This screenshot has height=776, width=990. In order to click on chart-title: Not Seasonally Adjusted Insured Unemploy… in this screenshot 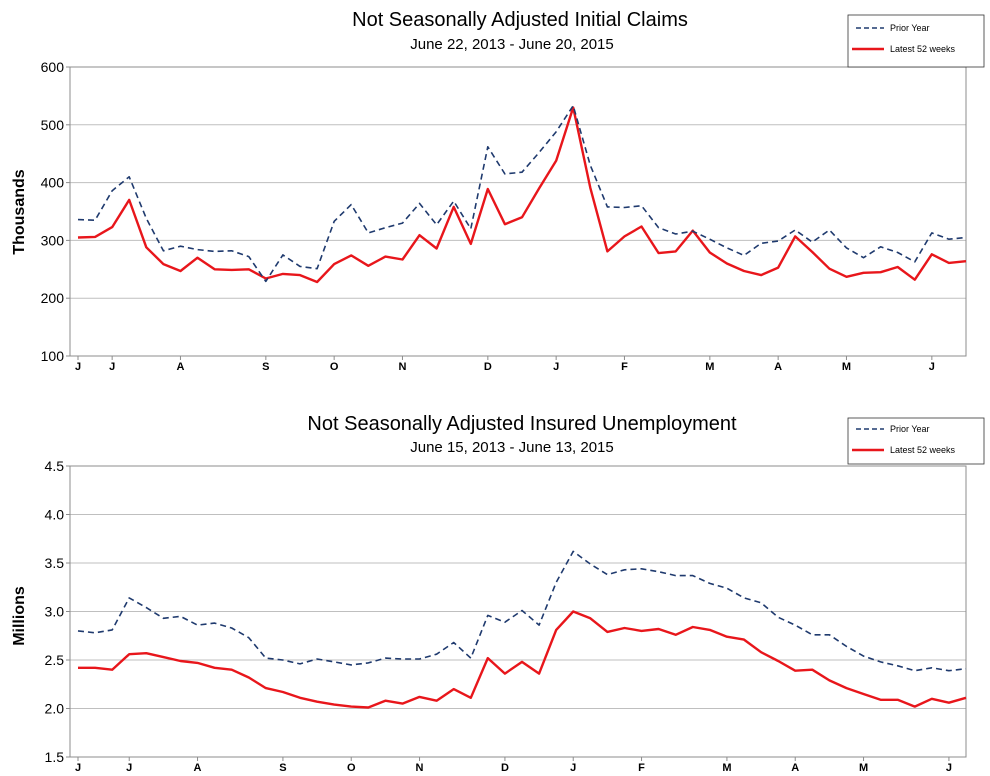, I will do `click(522, 424)`.